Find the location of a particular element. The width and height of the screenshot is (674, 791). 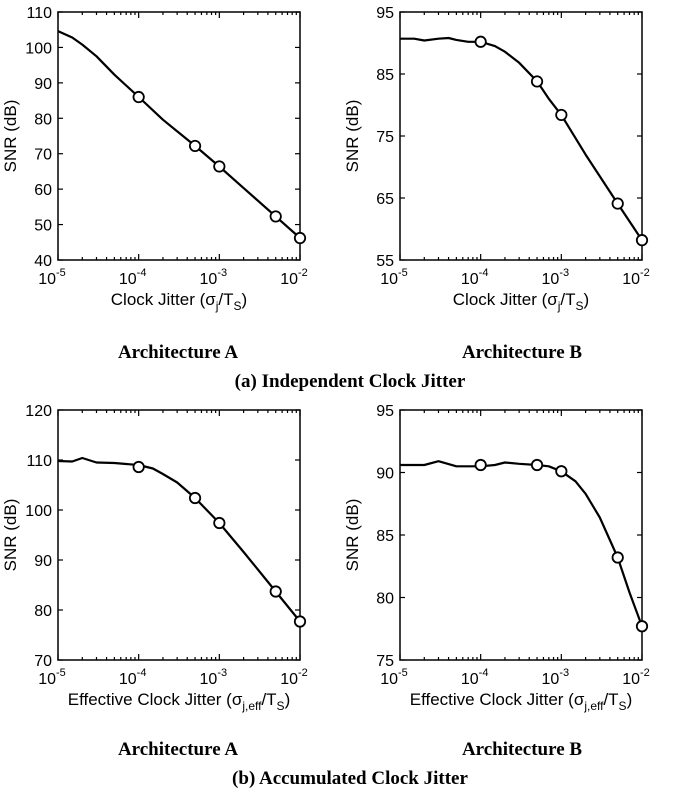

y-tick-label: 90 is located at coordinates (43, 84).